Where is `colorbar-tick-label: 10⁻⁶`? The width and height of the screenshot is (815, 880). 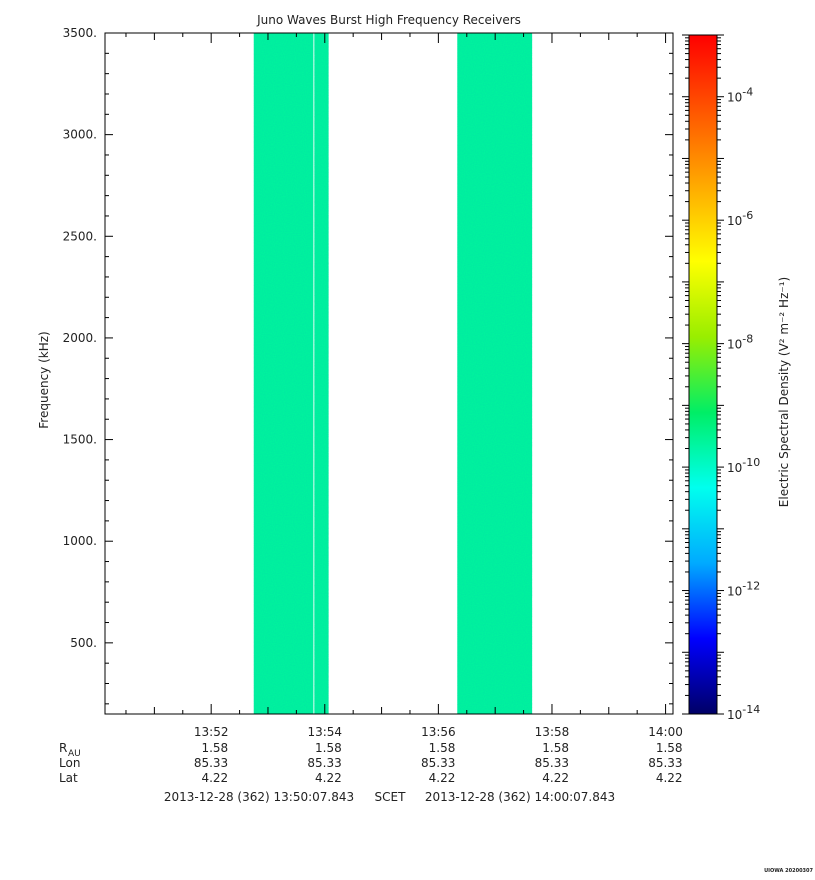
colorbar-tick-label: 10⁻⁶ is located at coordinates (740, 218).